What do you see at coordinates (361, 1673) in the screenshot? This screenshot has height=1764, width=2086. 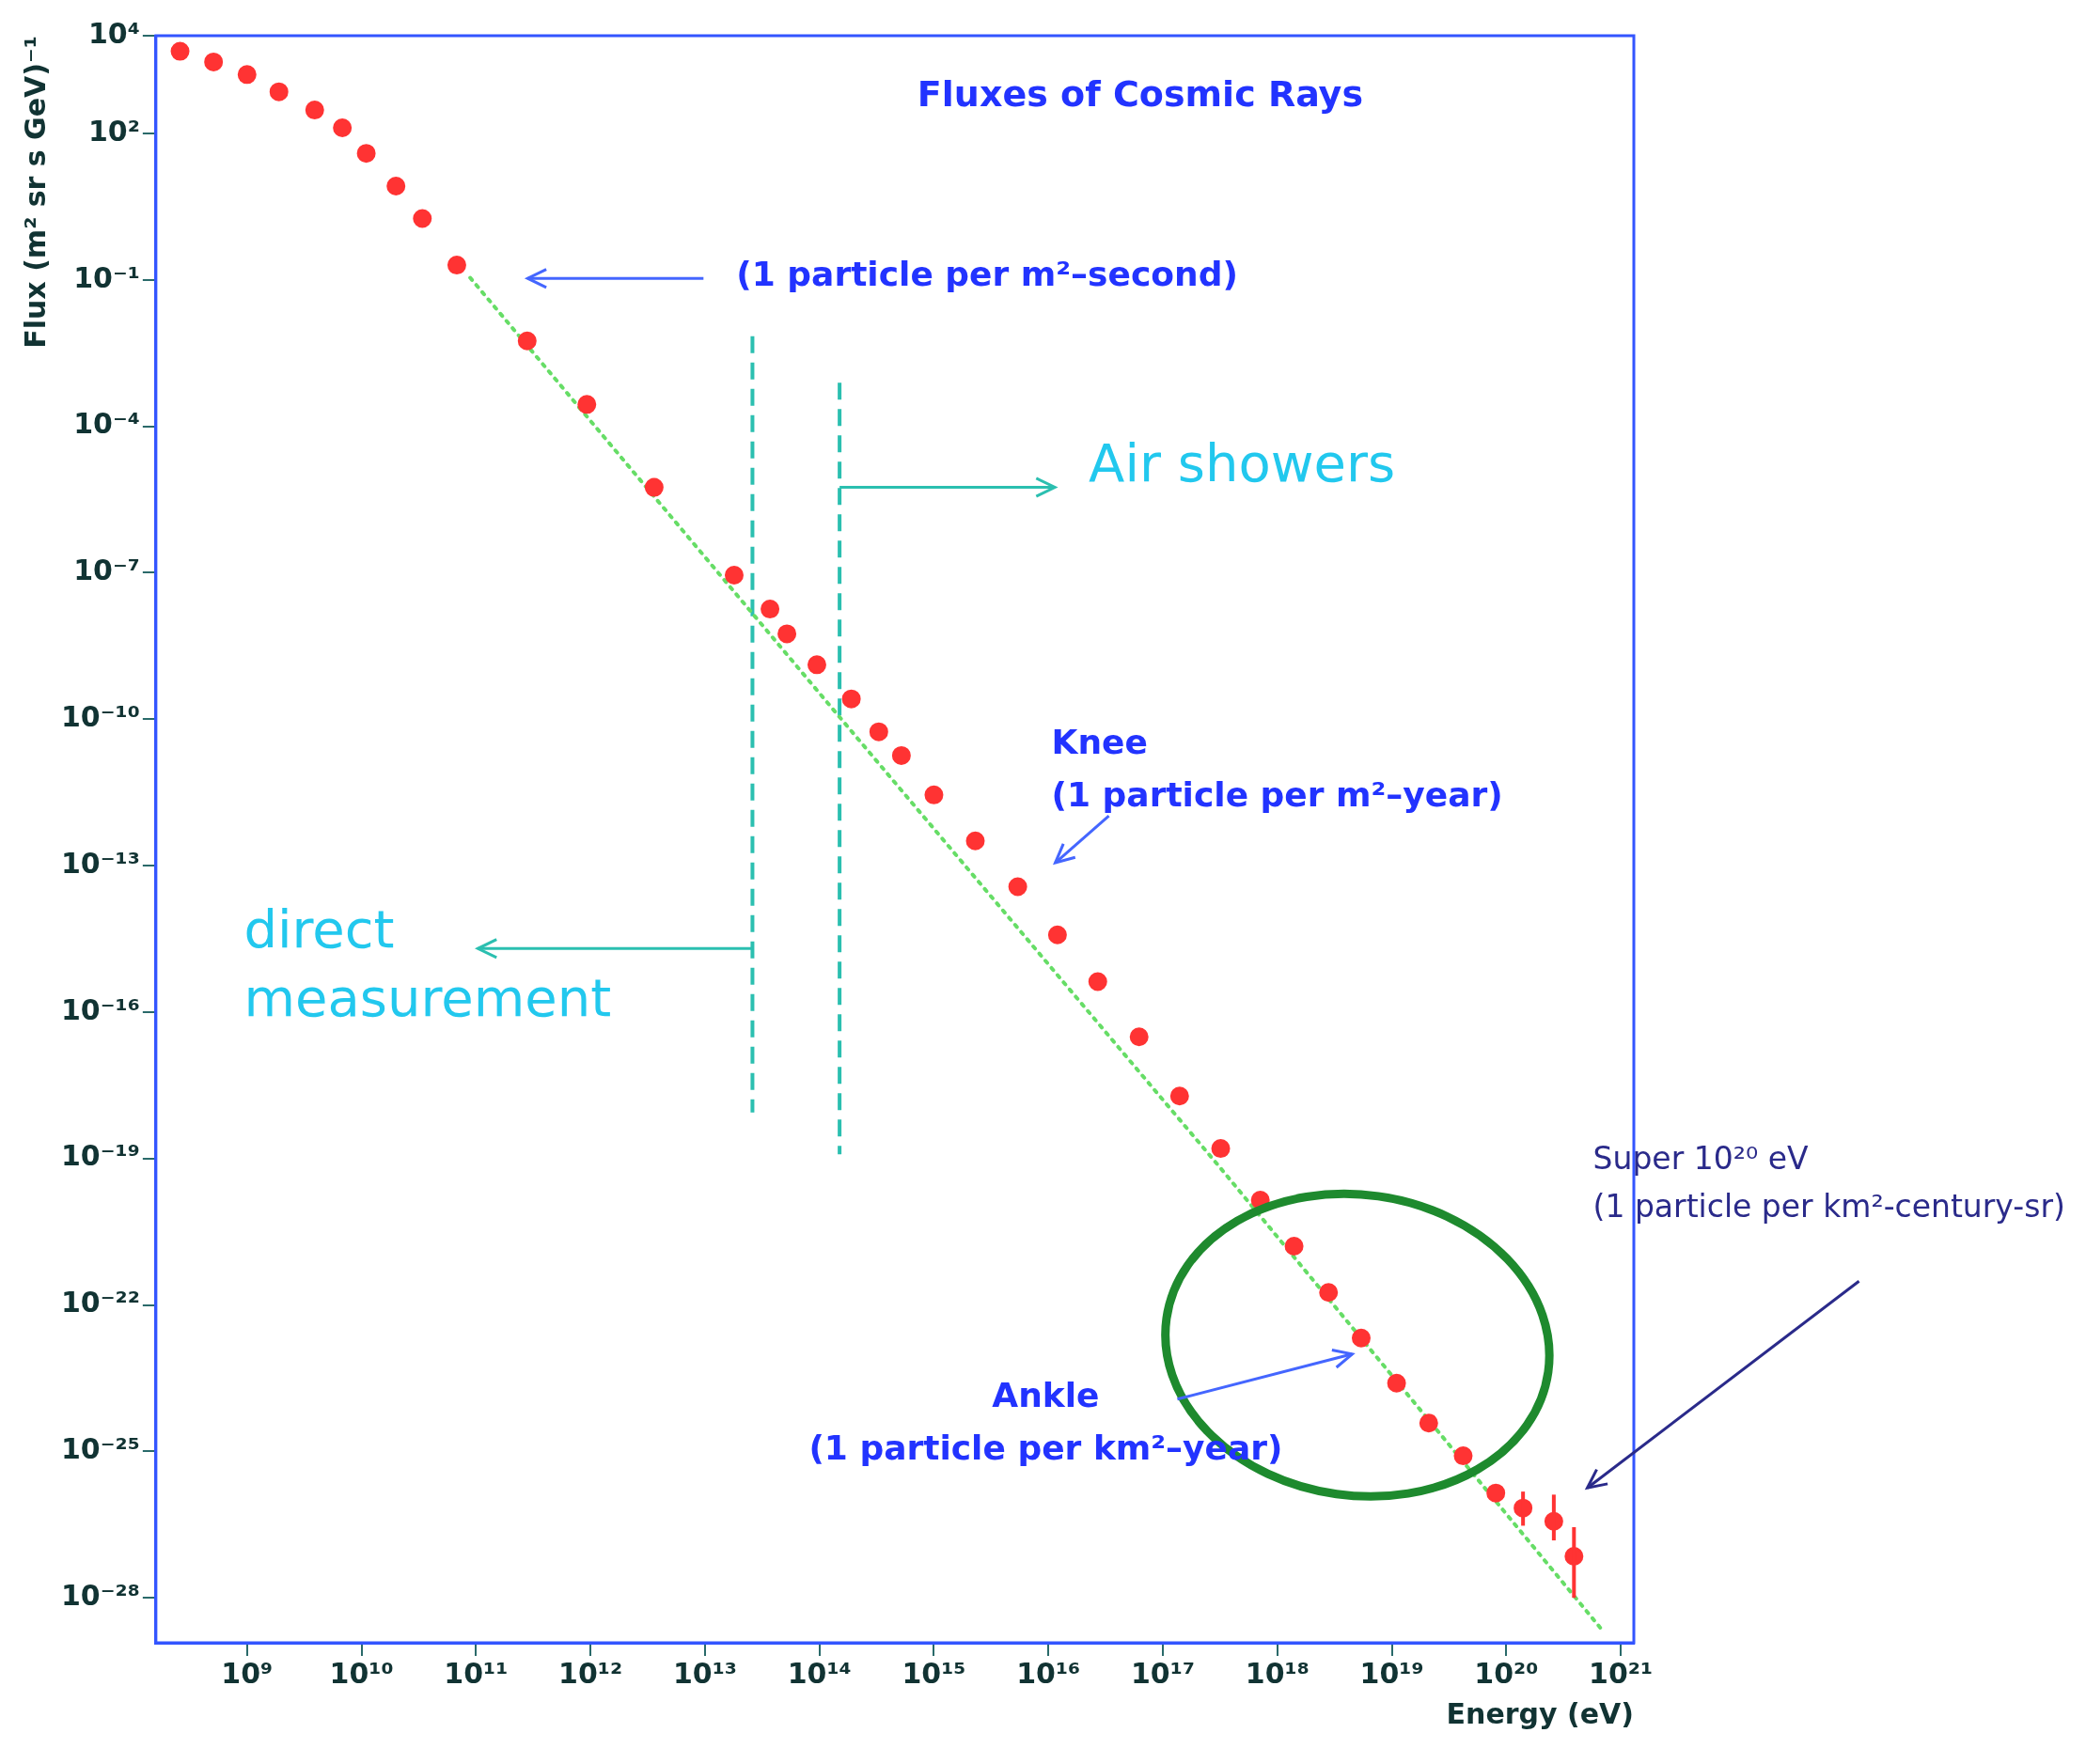 I see `x-tick-label: 10¹⁰` at bounding box center [361, 1673].